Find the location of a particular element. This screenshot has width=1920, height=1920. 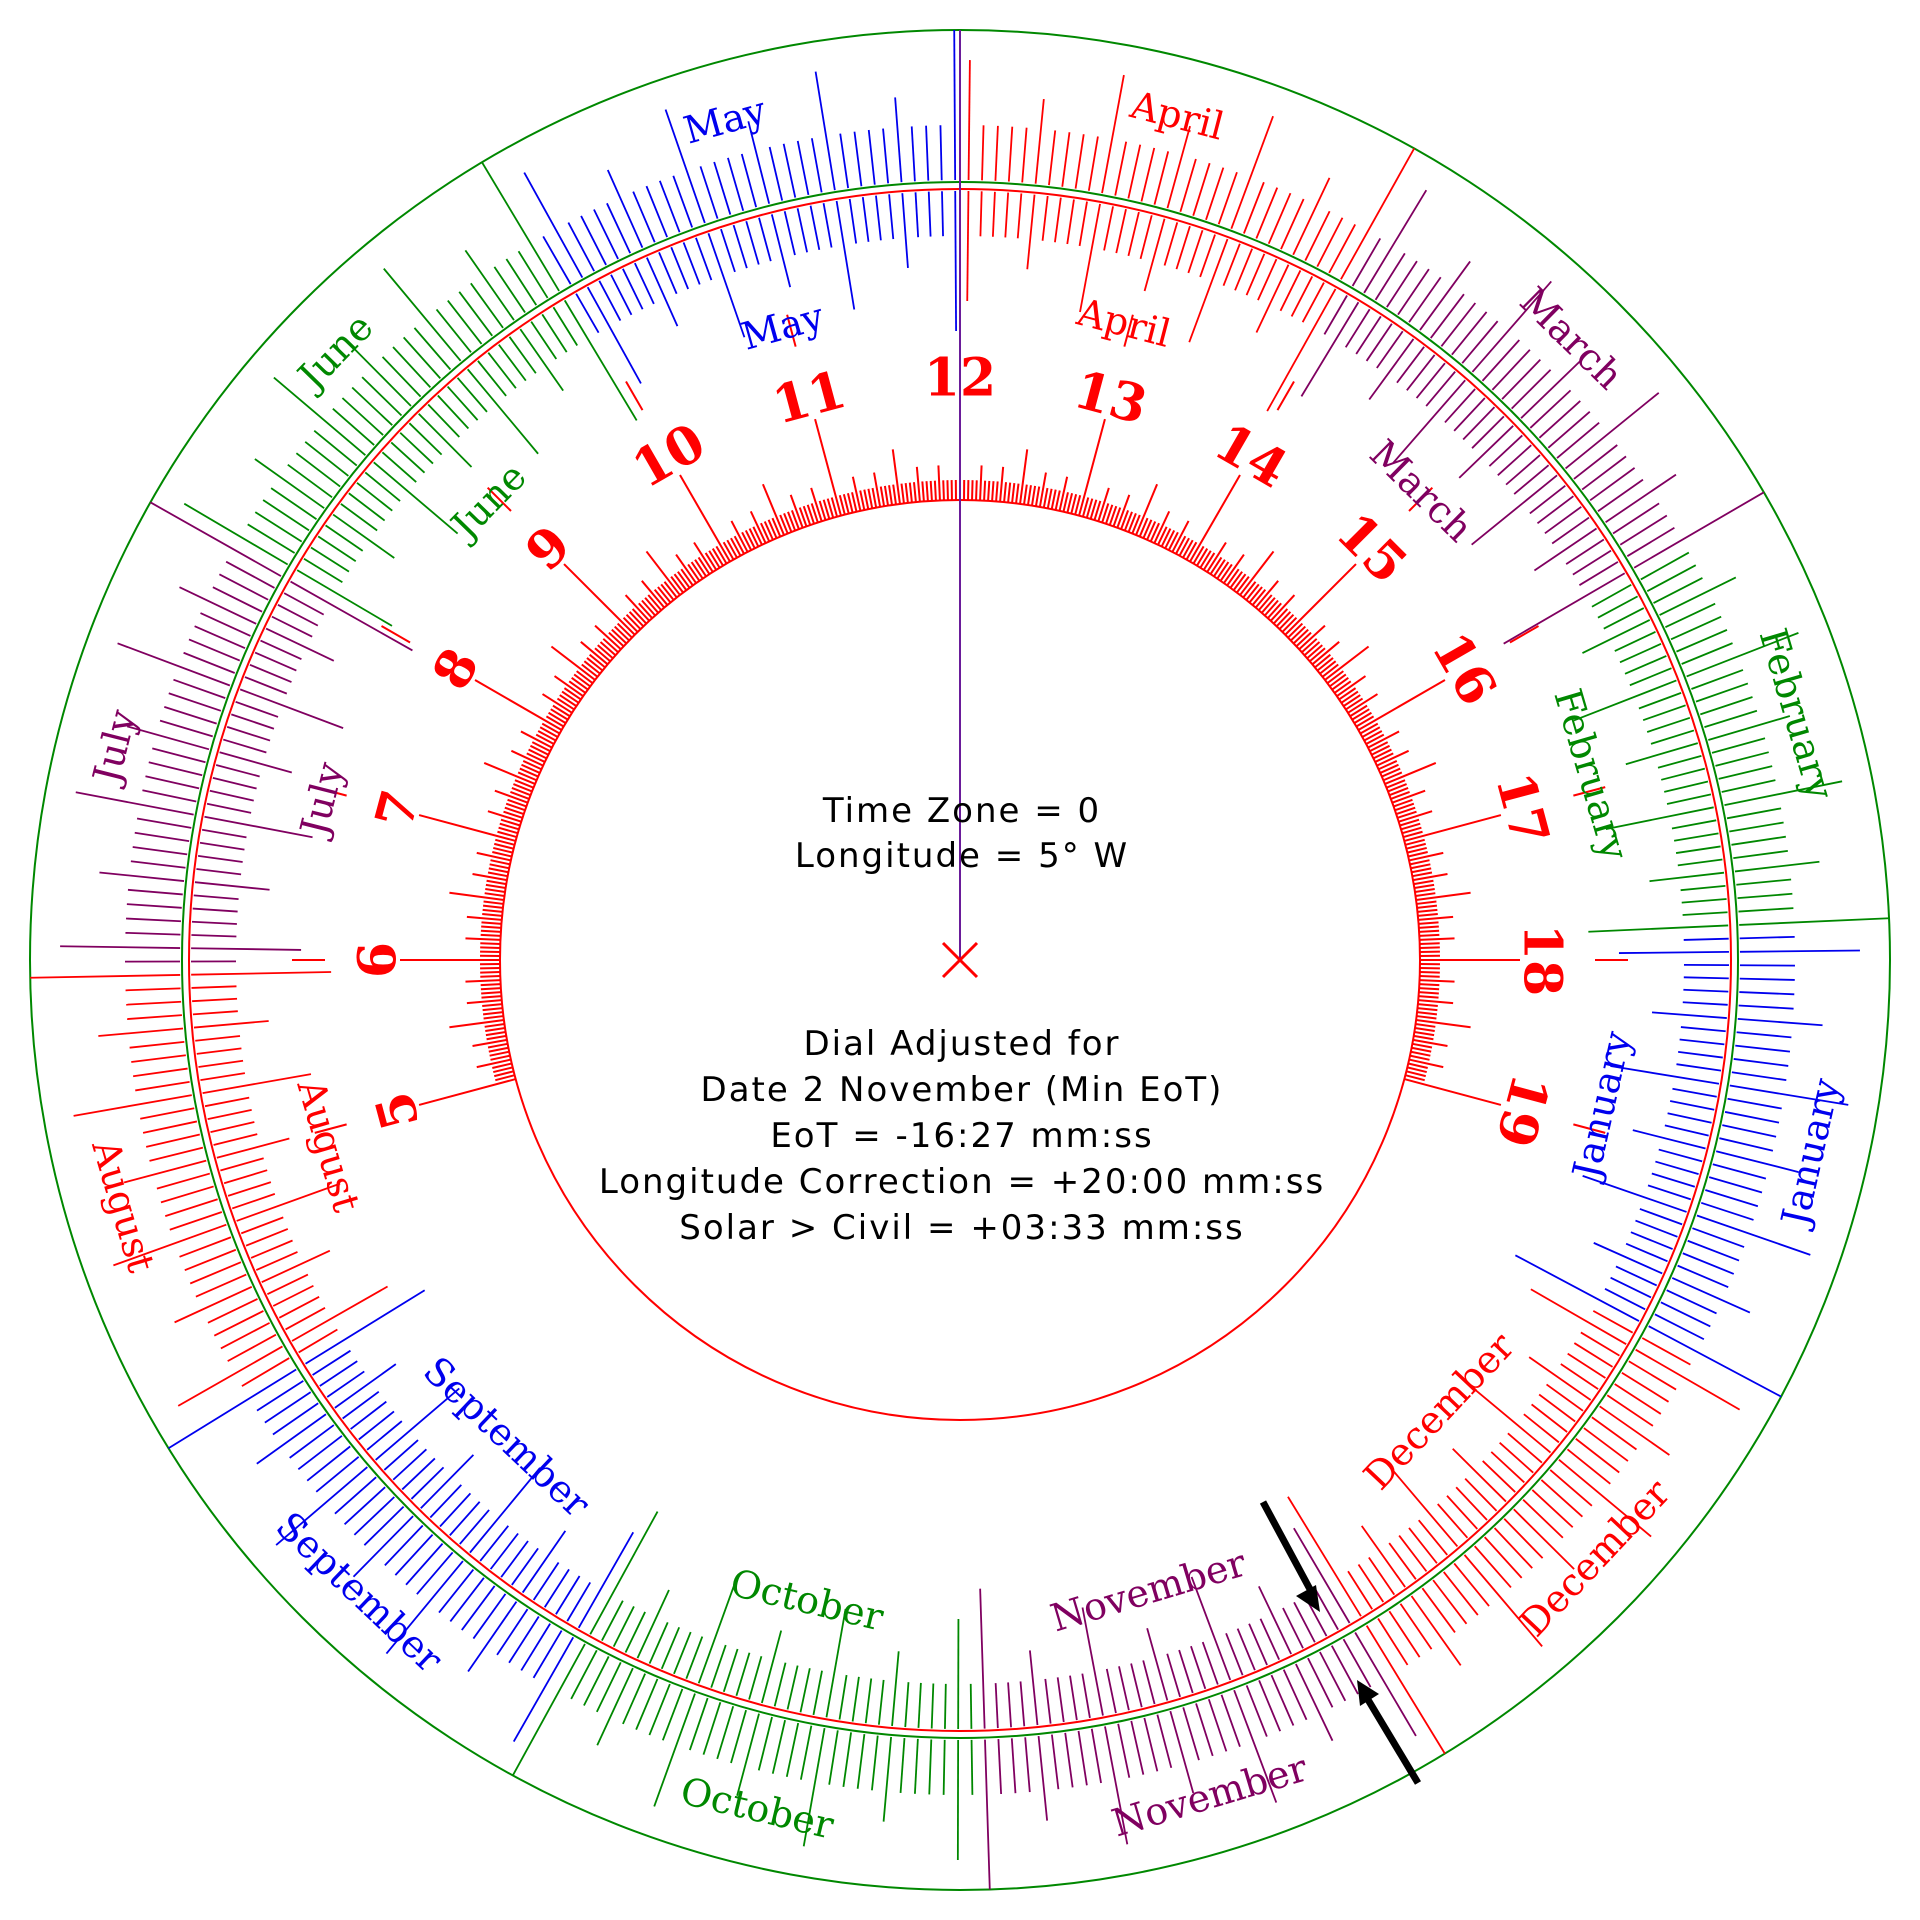

hour-number: 19 is located at coordinates (1522, 1111).